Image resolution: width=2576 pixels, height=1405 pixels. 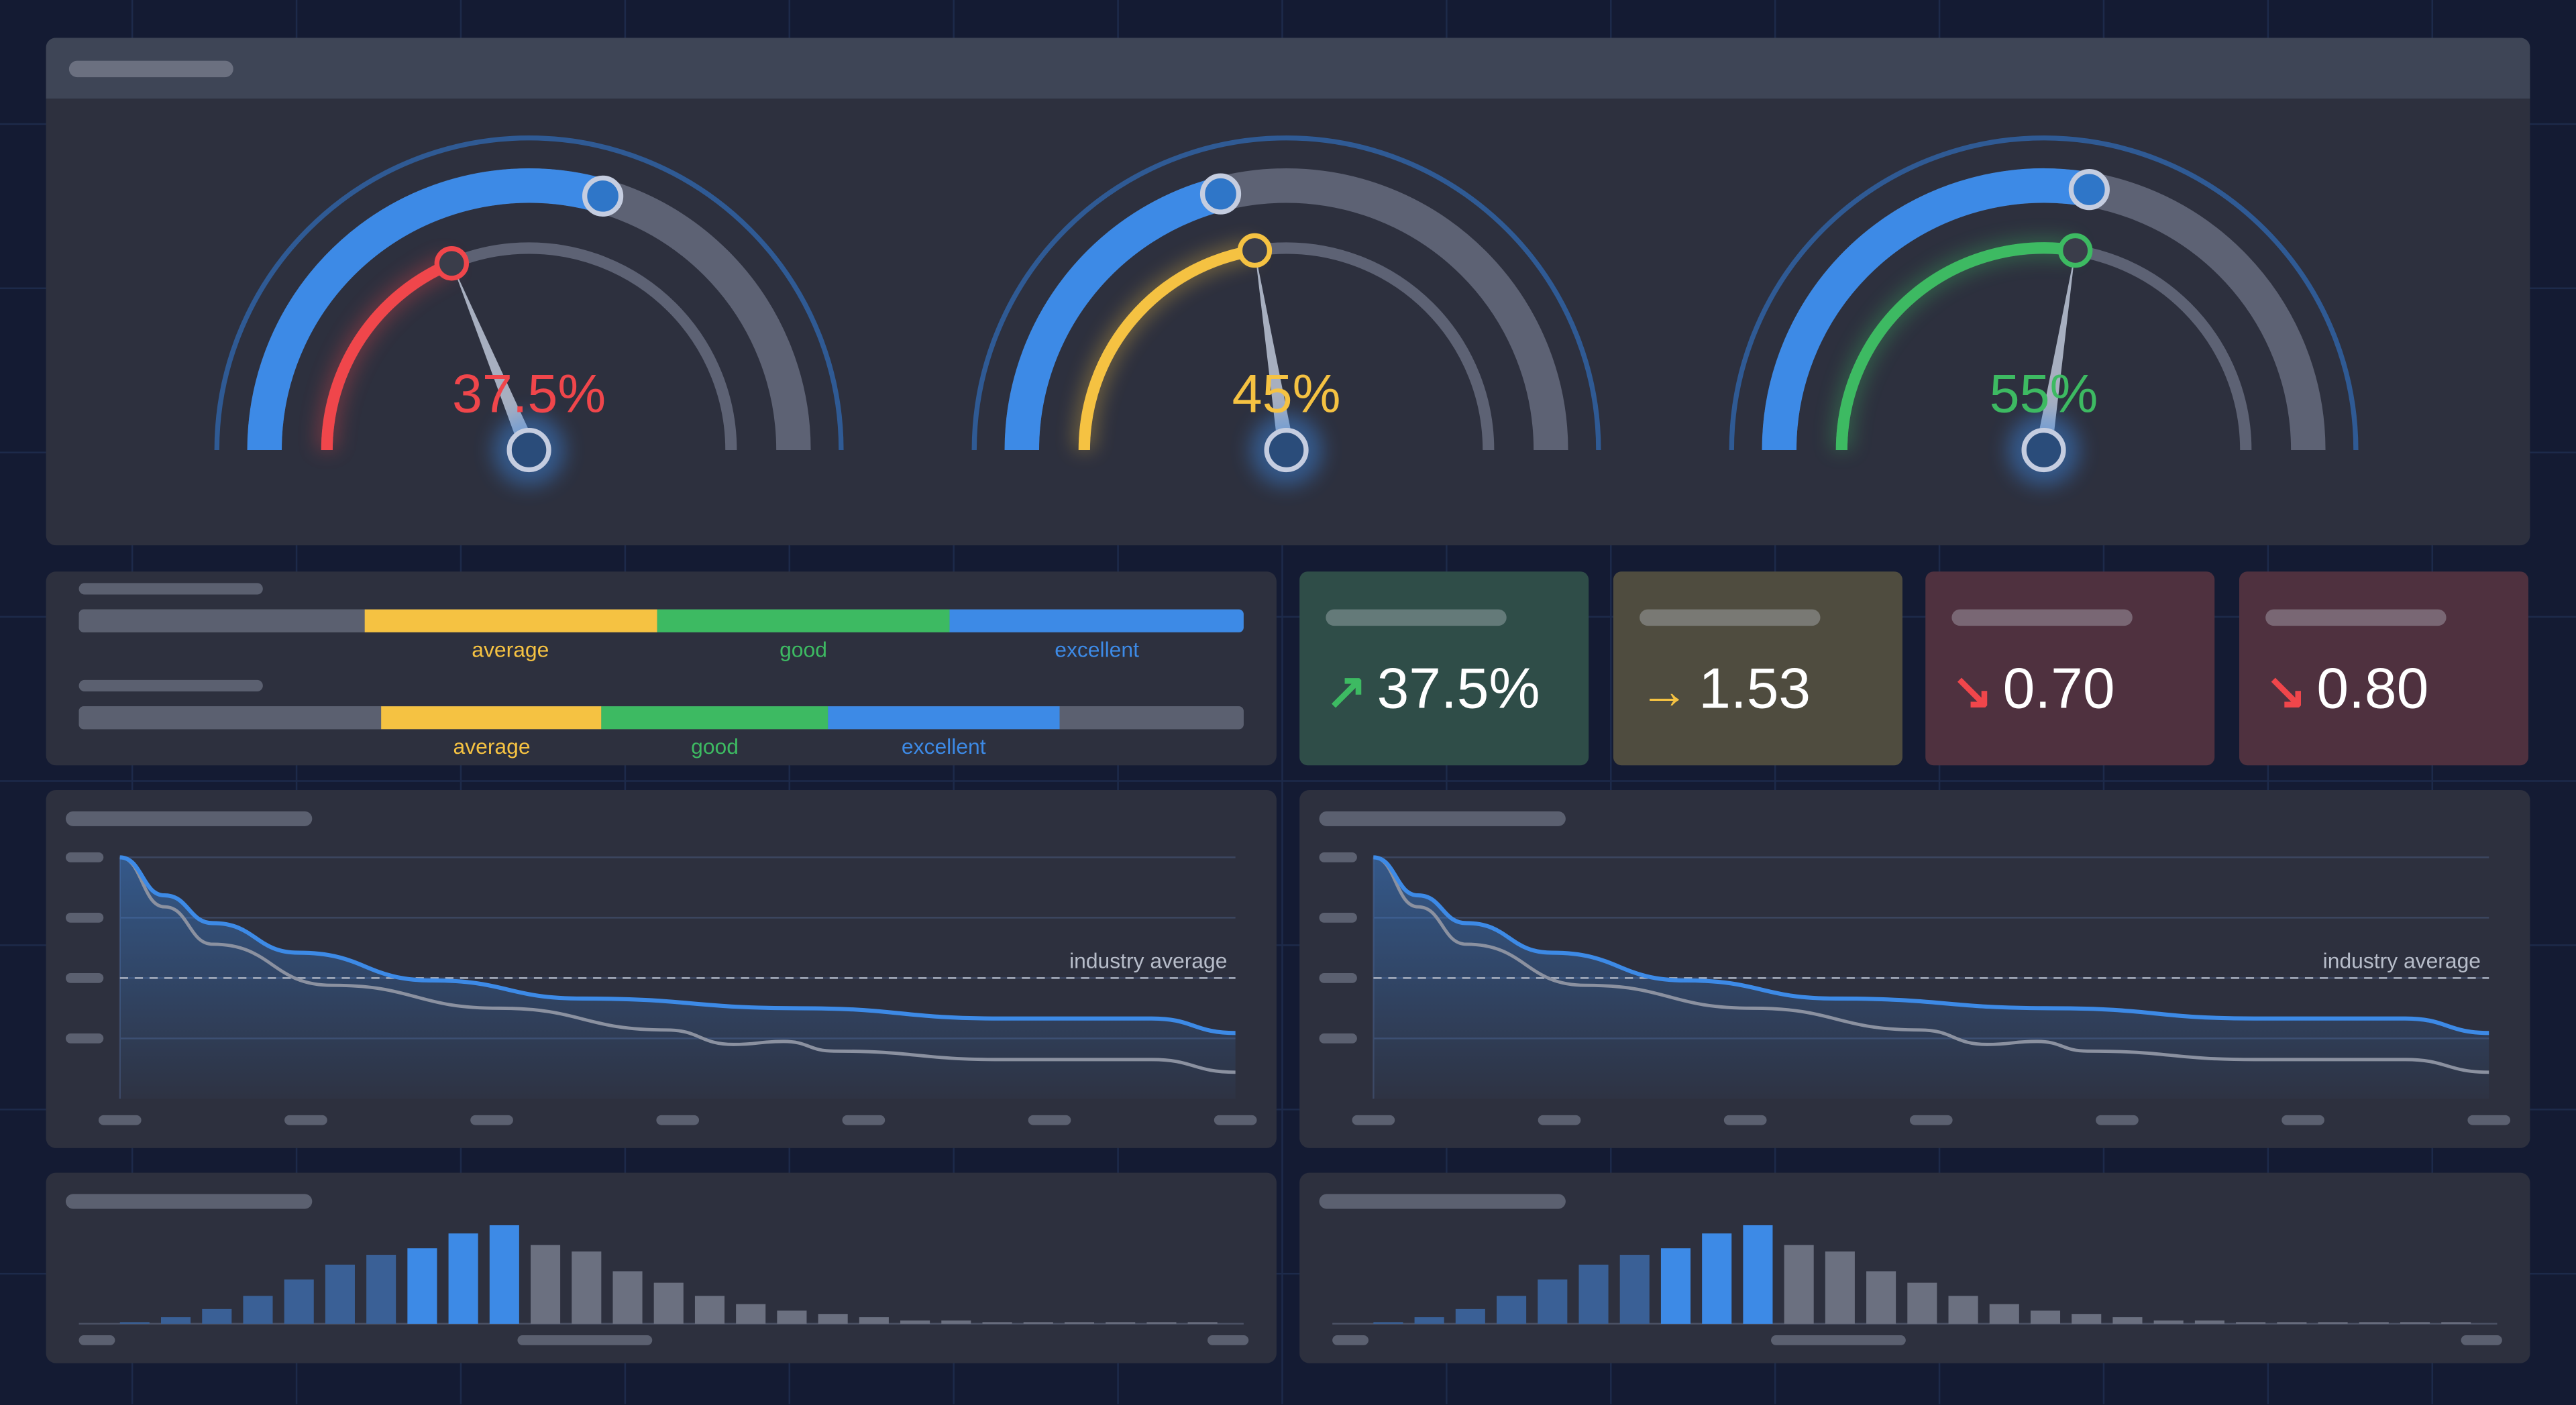 What do you see at coordinates (1220, 194) in the screenshot?
I see `gauge-target-marker` at bounding box center [1220, 194].